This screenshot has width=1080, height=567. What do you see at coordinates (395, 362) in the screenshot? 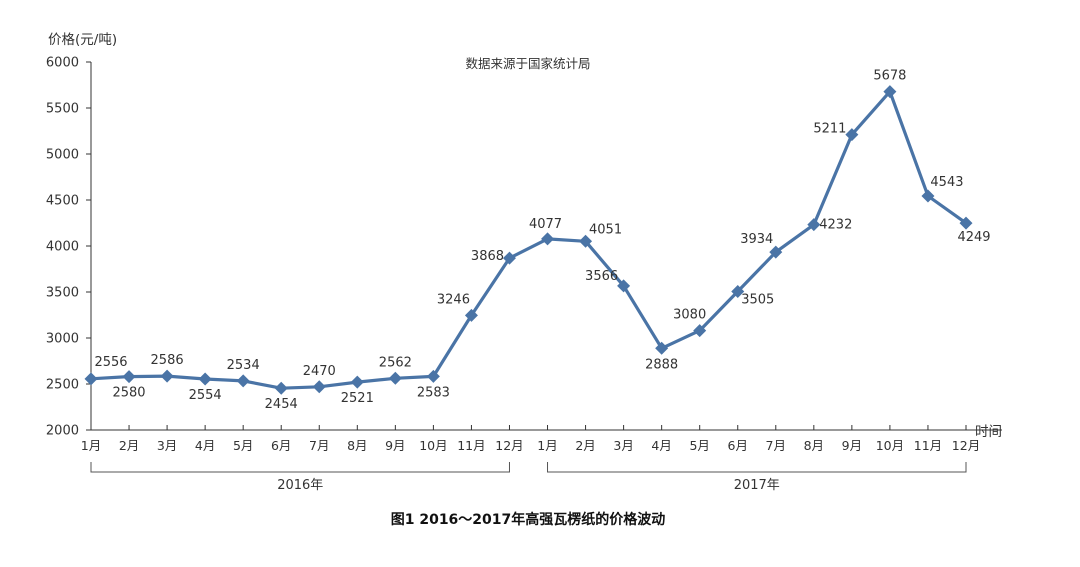
I see `data-label: 2562` at bounding box center [395, 362].